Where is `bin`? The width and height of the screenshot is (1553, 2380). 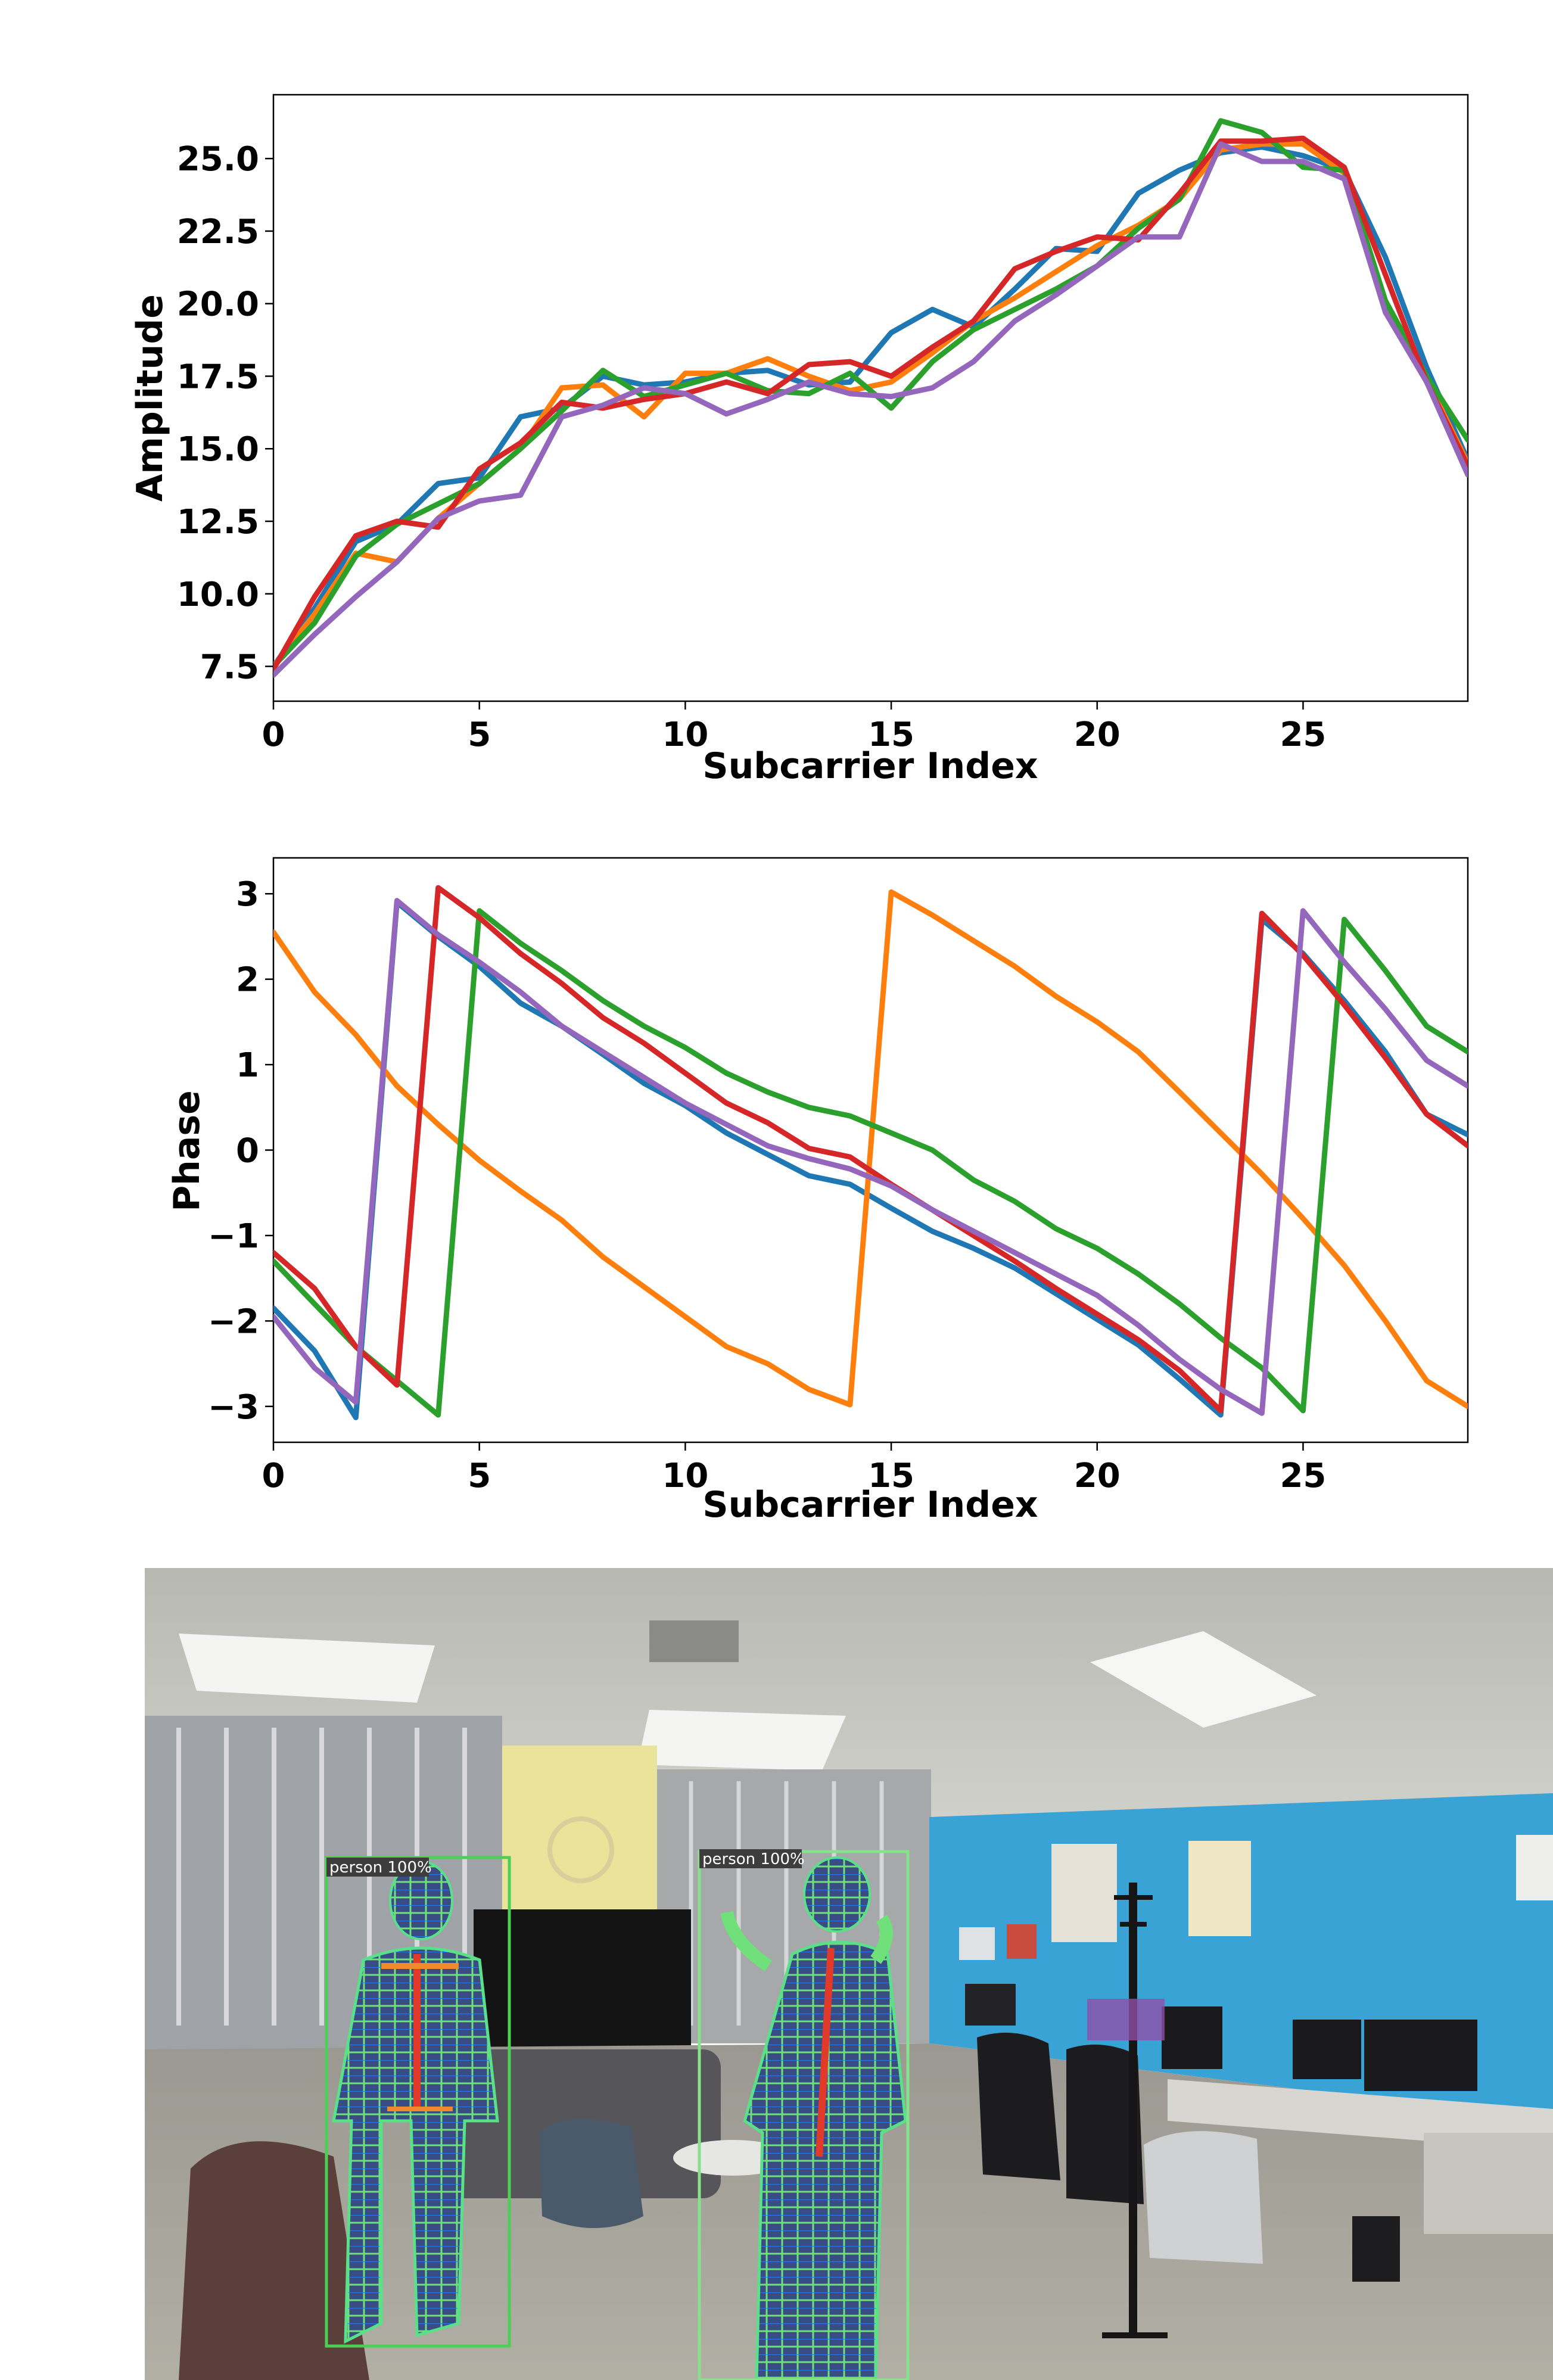 bin is located at coordinates (1376, 2249).